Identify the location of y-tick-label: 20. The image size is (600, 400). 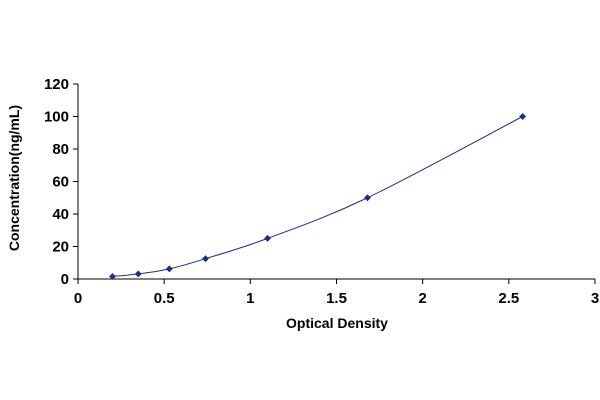
(60, 247).